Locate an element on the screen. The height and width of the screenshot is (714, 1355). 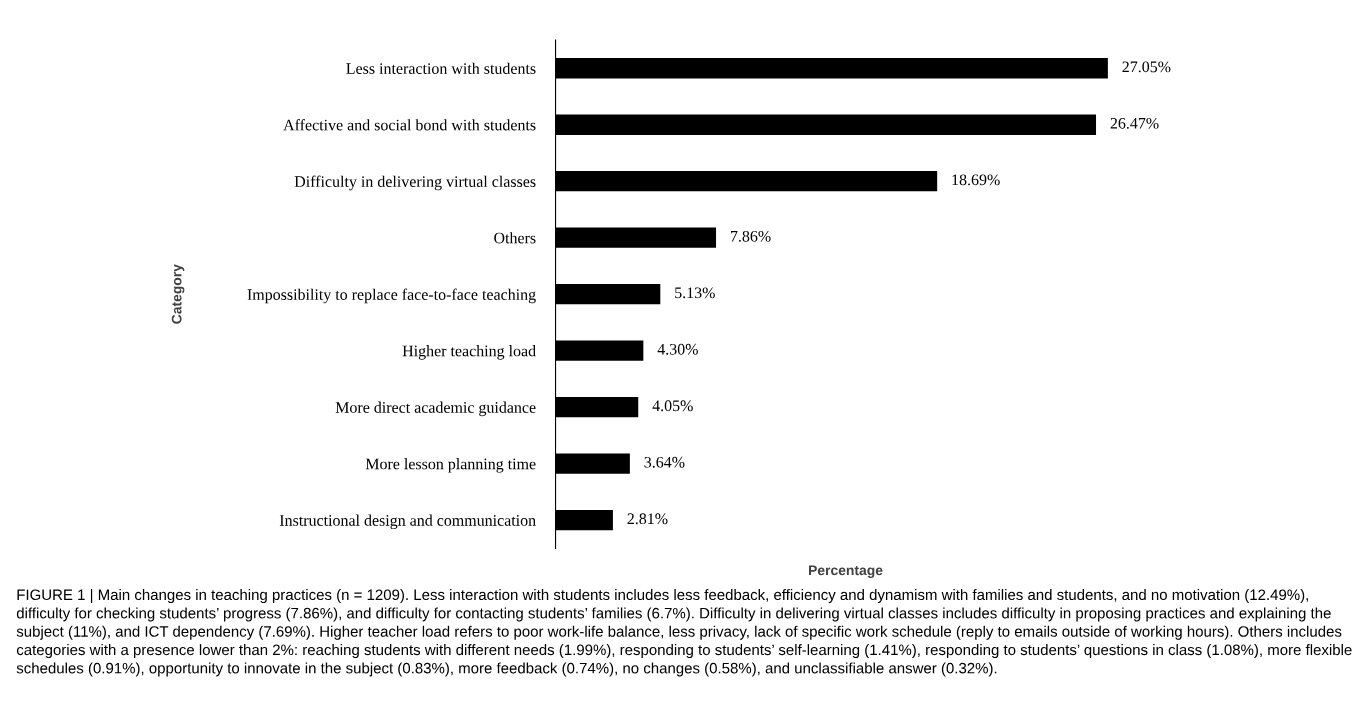
y-tick-label: Others is located at coordinates (515, 238).